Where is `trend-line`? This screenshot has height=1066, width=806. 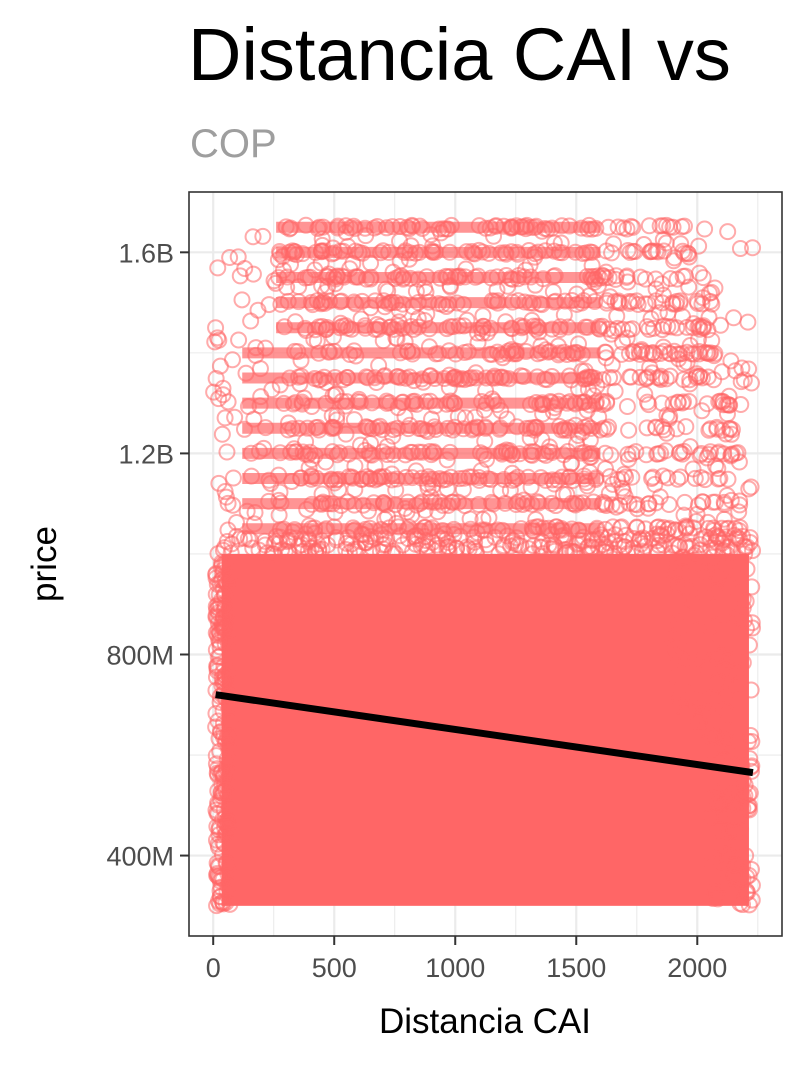
trend-line is located at coordinates (484, 734).